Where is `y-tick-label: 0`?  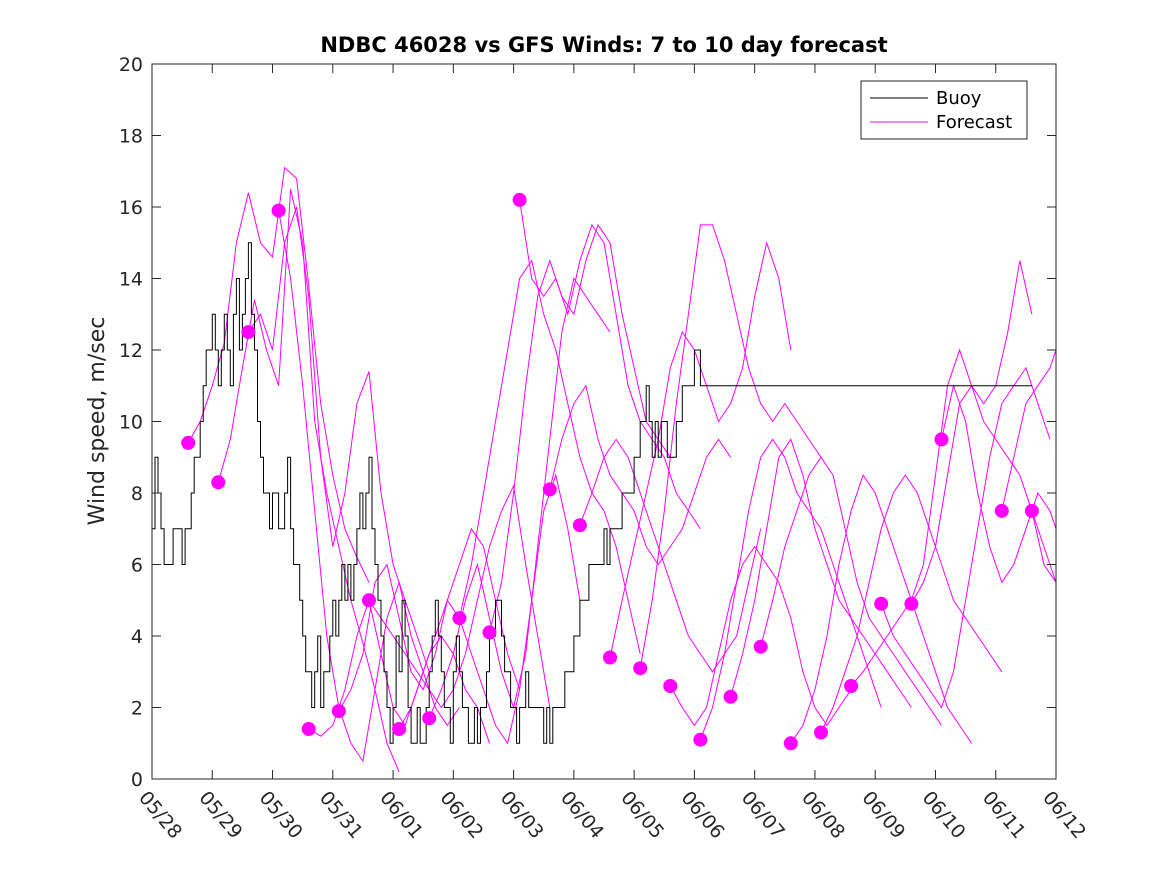 y-tick-label: 0 is located at coordinates (137, 780).